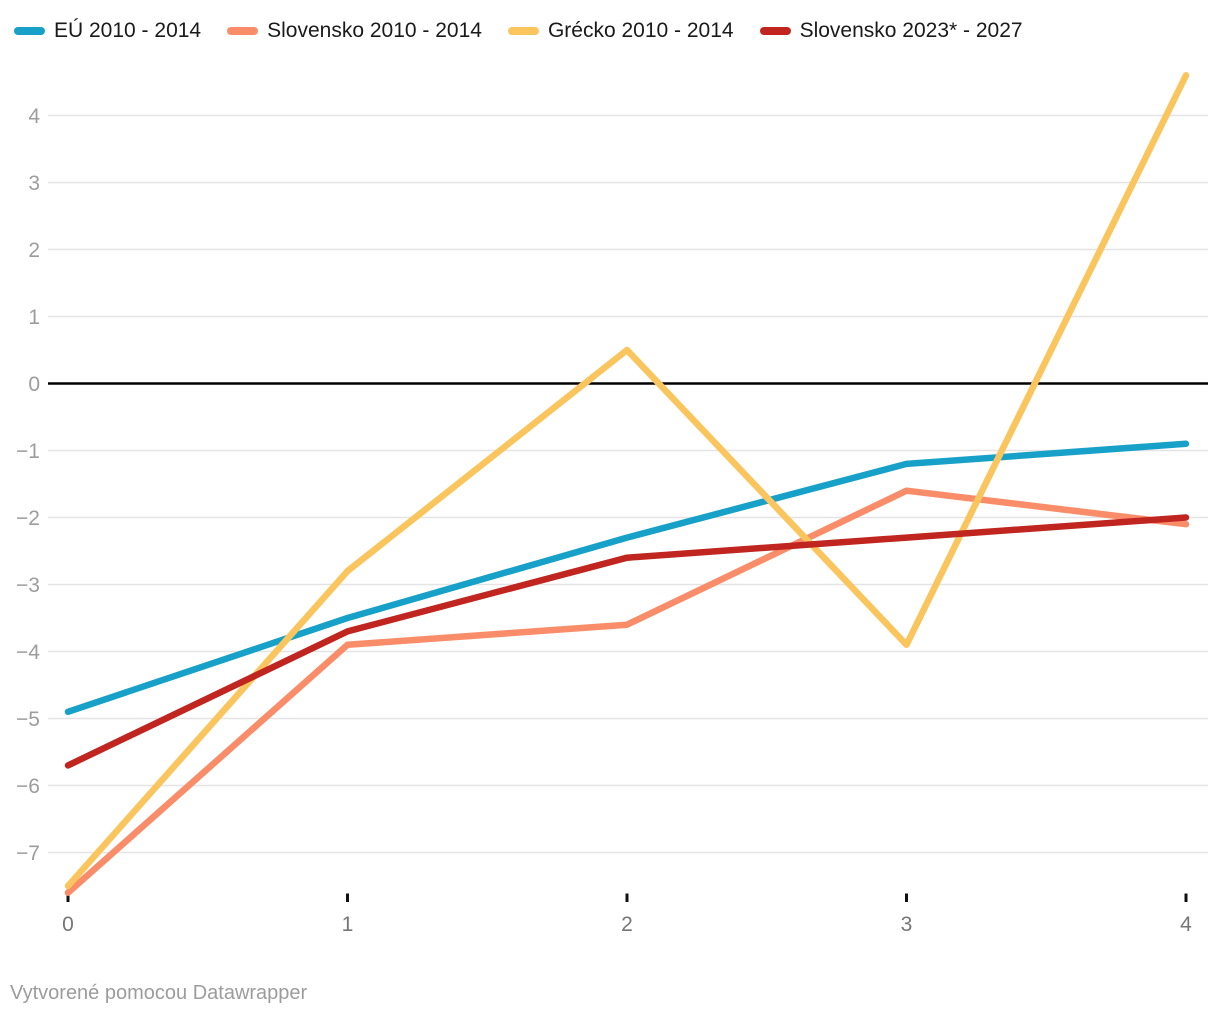 This screenshot has height=1020, width=1220. I want to click on y-tick-label: 1, so click(34, 317).